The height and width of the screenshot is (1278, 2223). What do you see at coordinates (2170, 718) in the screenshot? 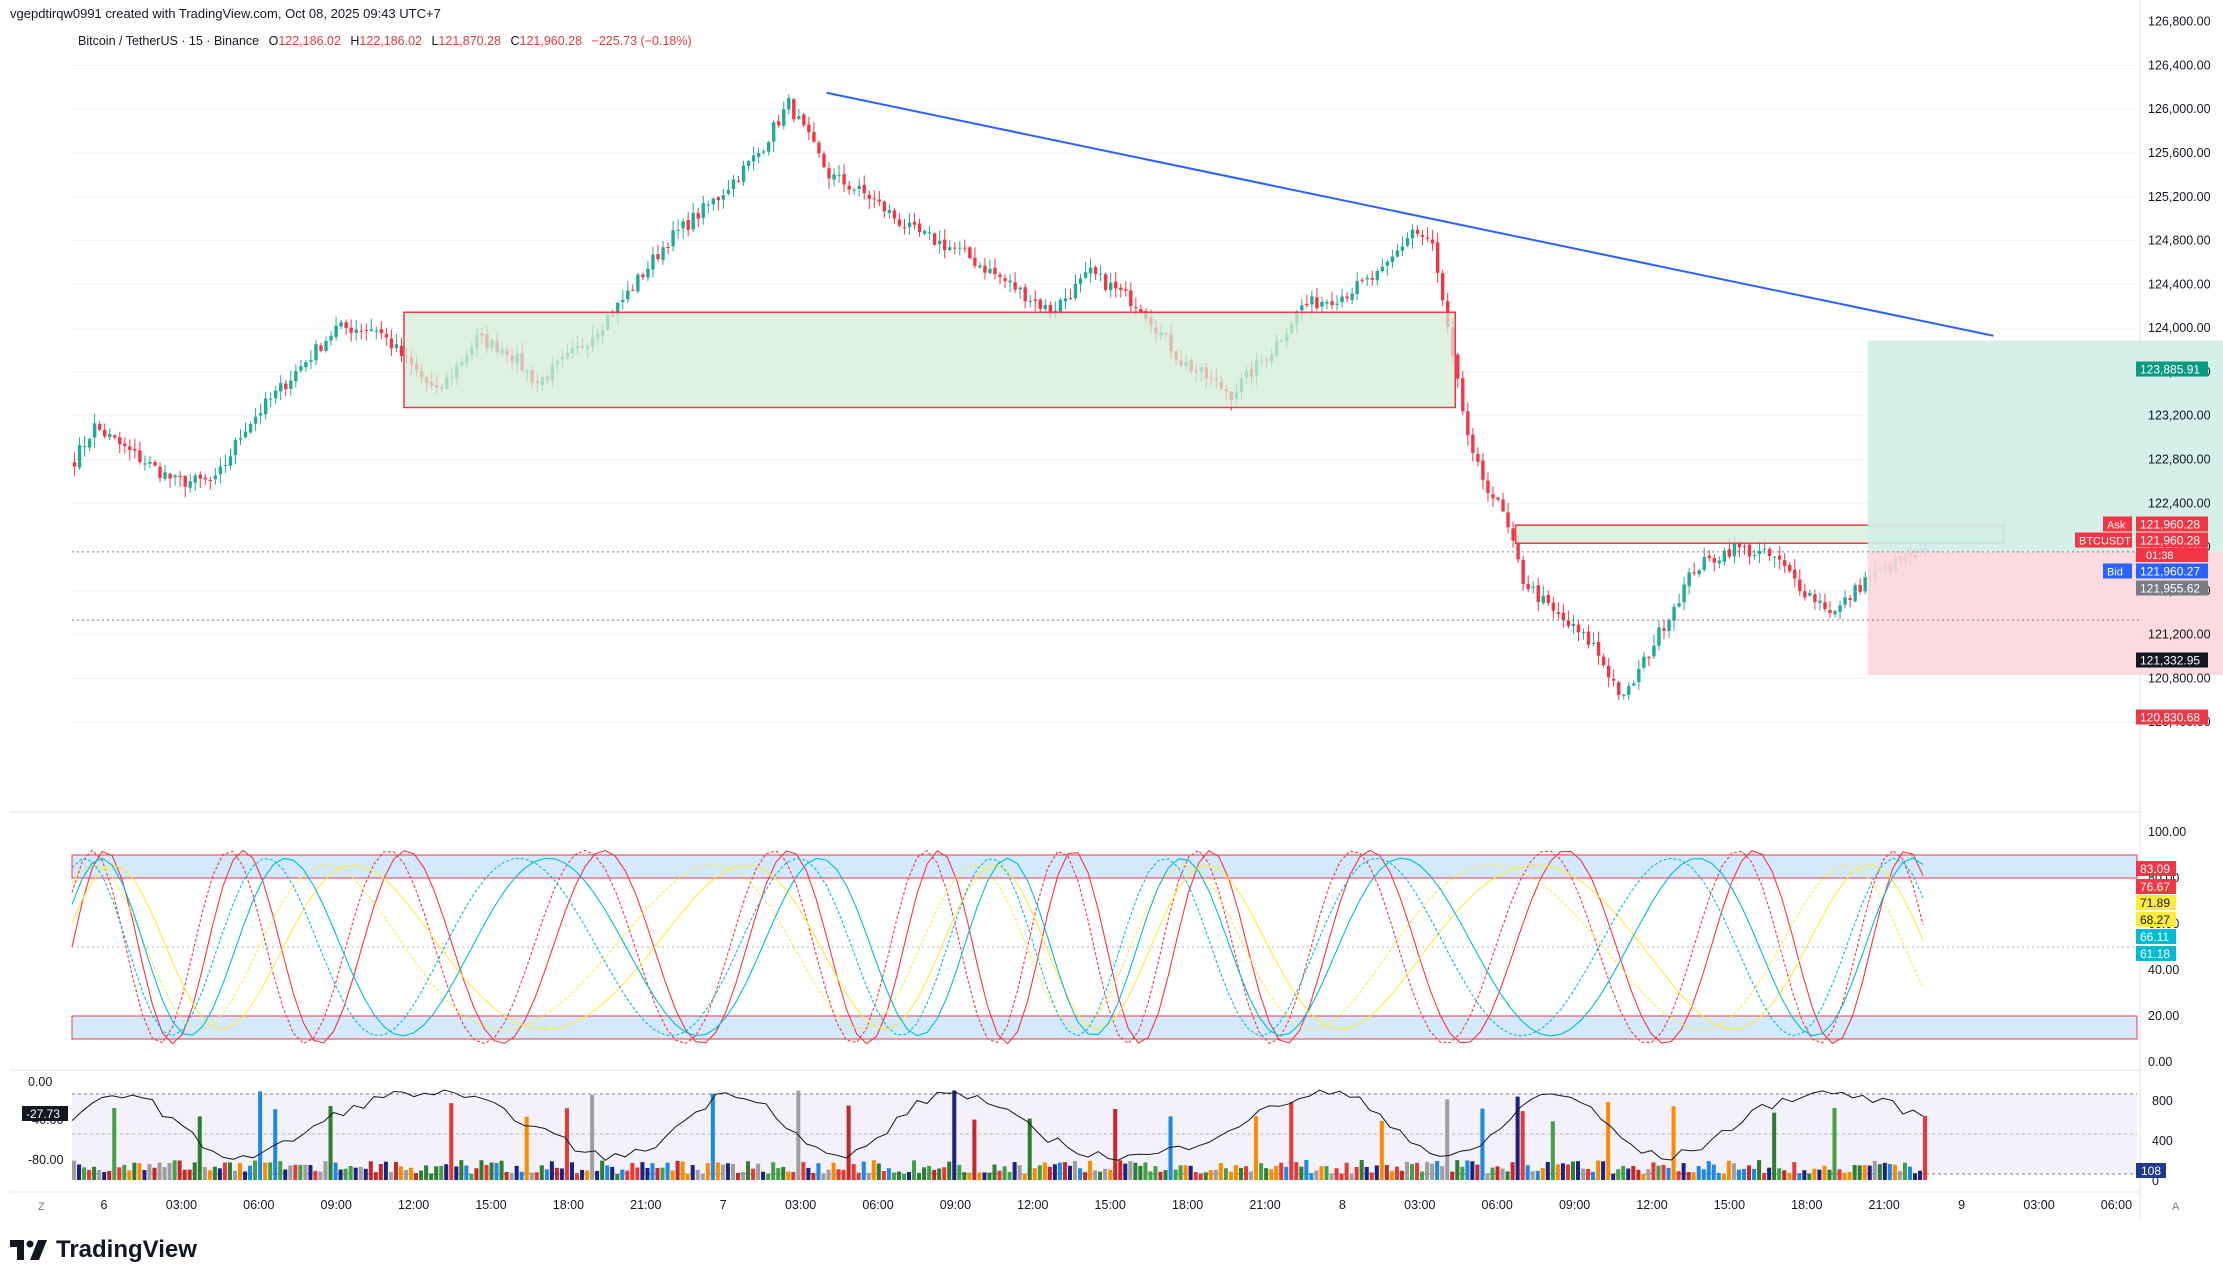
I see `stop-badge-text: 120,830.68` at bounding box center [2170, 718].